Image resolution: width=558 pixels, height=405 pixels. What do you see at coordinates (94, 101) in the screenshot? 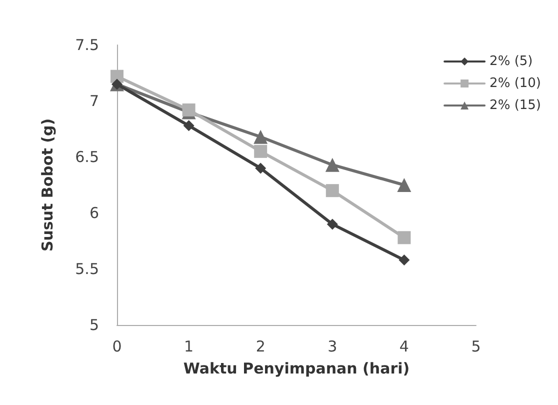
I see `y-tick-label: 7` at bounding box center [94, 101].